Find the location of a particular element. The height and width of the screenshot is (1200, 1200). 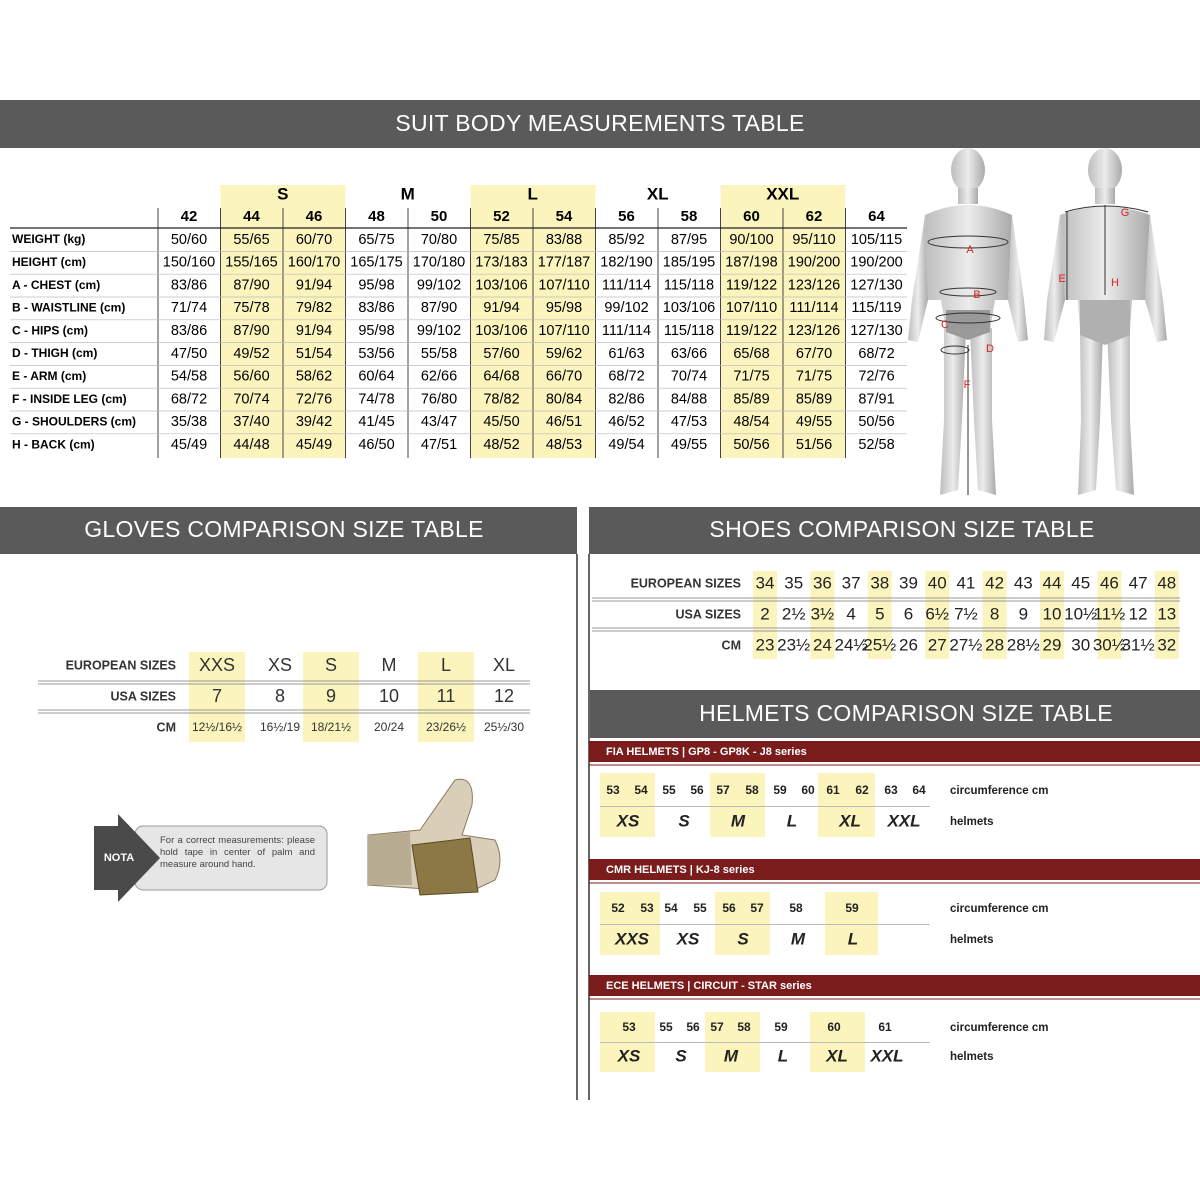

row-label: H - BACK (cm) is located at coordinates (53, 444).